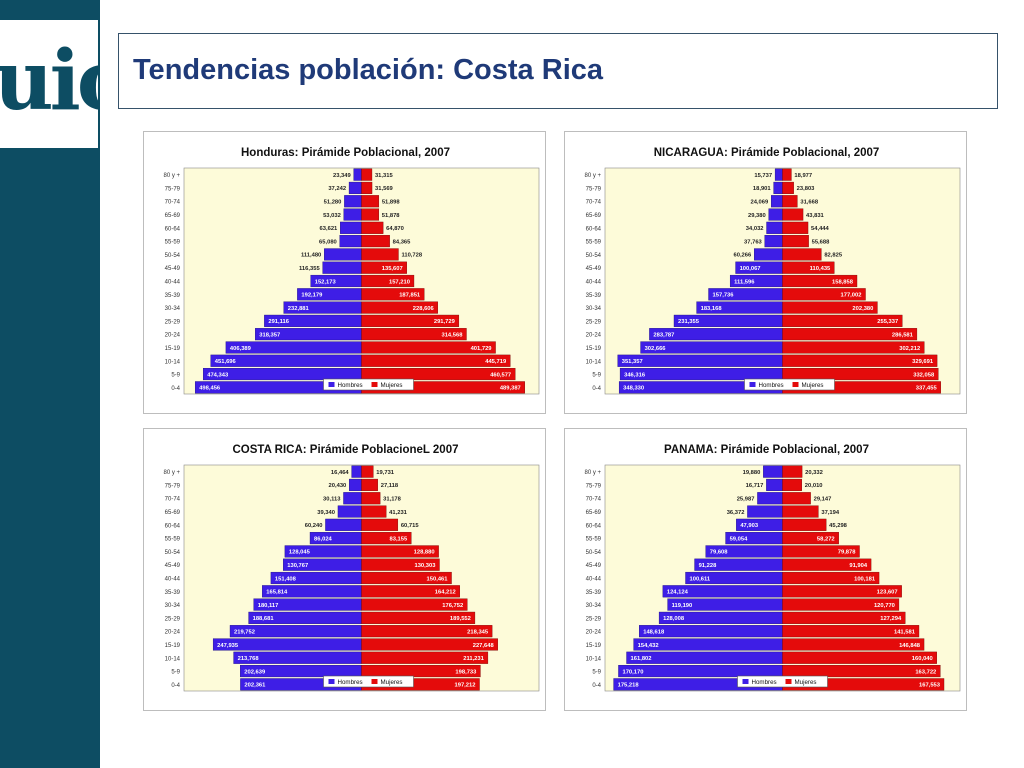  What do you see at coordinates (809, 203) in the screenshot?
I see `data-label-mujeres: 31,668` at bounding box center [809, 203].